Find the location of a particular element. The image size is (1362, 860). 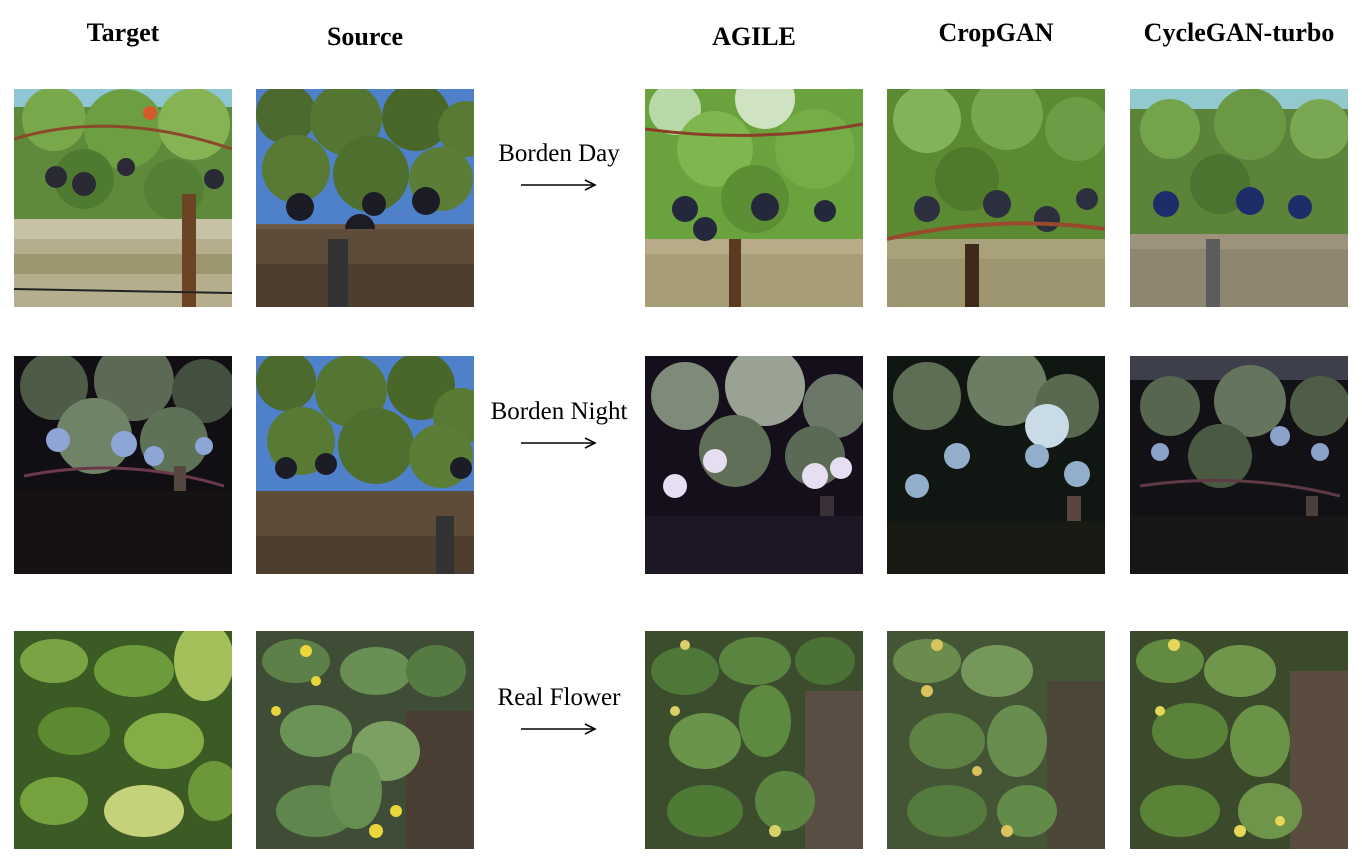

image-source-borden-night is located at coordinates (365, 465).